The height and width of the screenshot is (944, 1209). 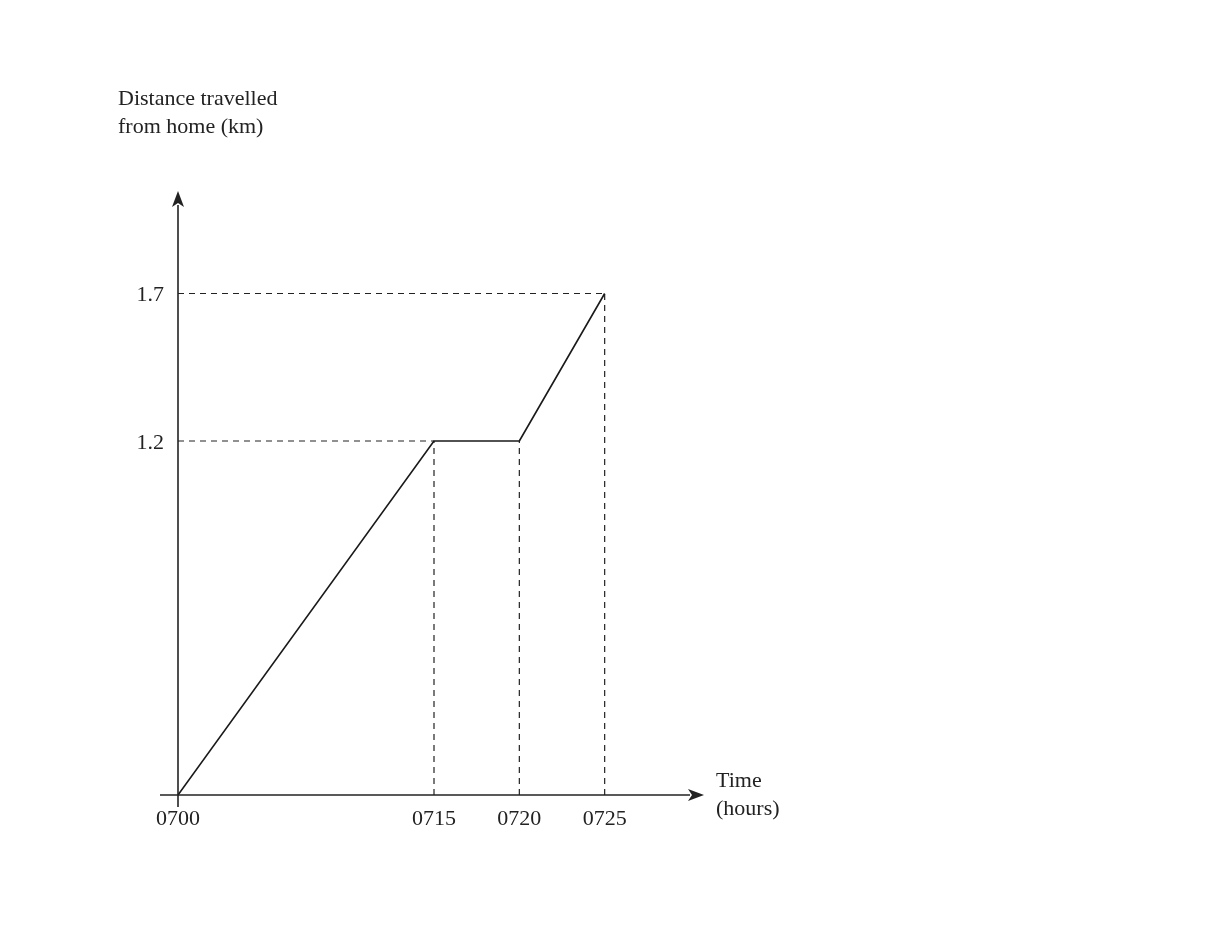 I want to click on x-tick-label: 0700, so click(x=178, y=817).